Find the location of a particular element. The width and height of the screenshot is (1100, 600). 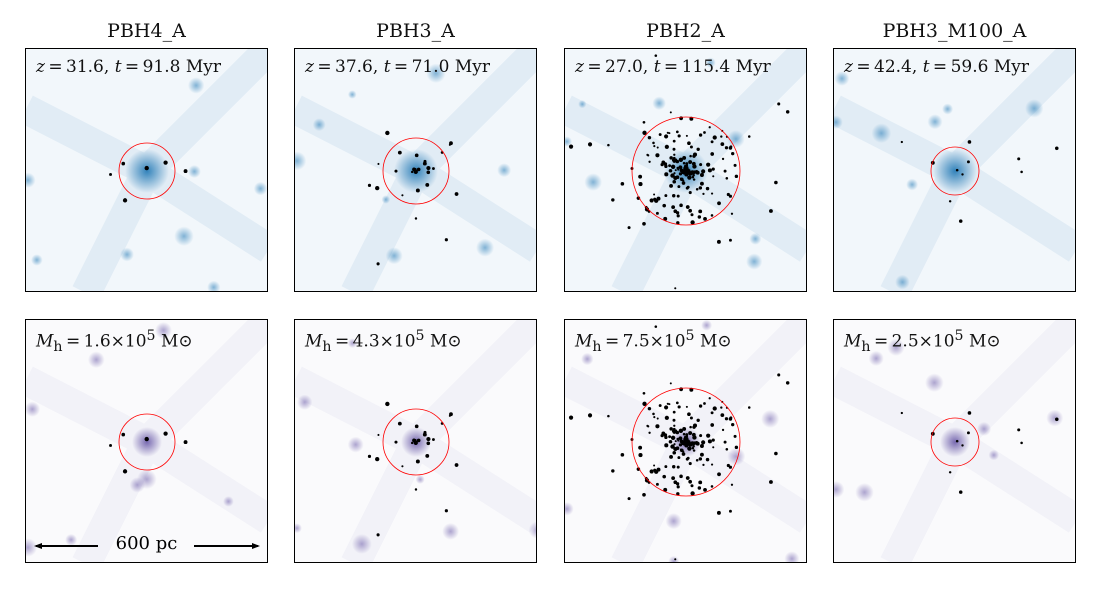

halo-mass-label: Mh = 7.5×105 M⊙ is located at coordinates (653, 342).